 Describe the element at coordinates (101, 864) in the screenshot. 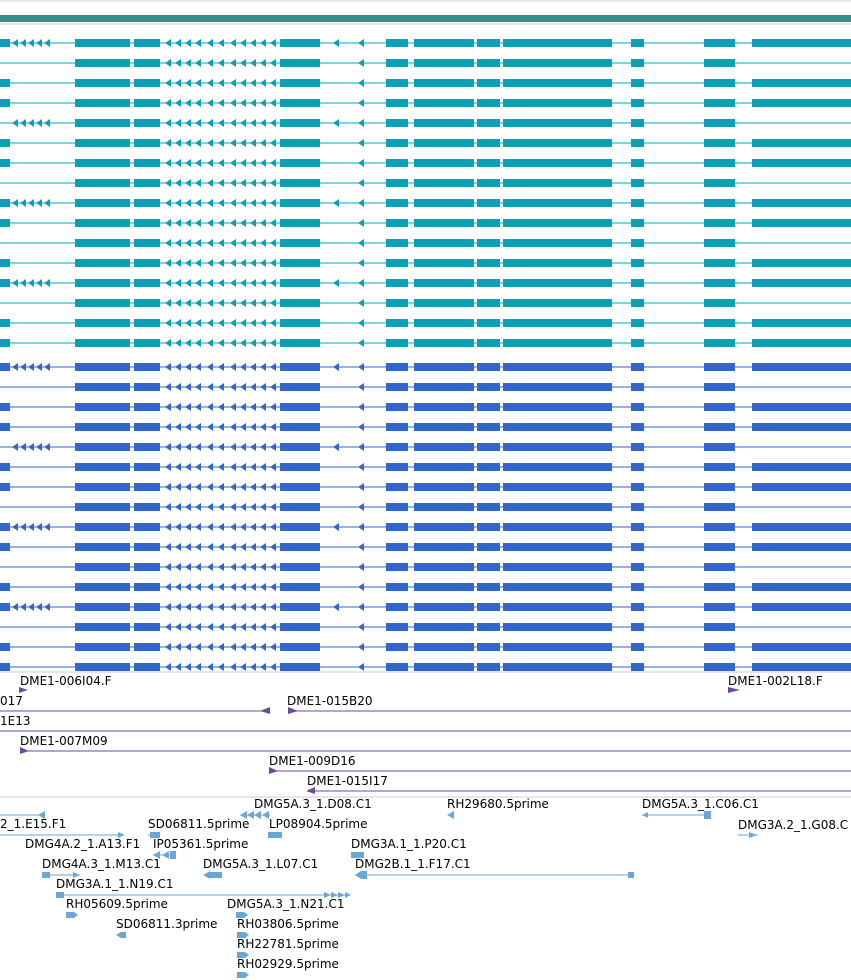

I see `est-label: DMG4A.3_1.M13.C1` at that location.